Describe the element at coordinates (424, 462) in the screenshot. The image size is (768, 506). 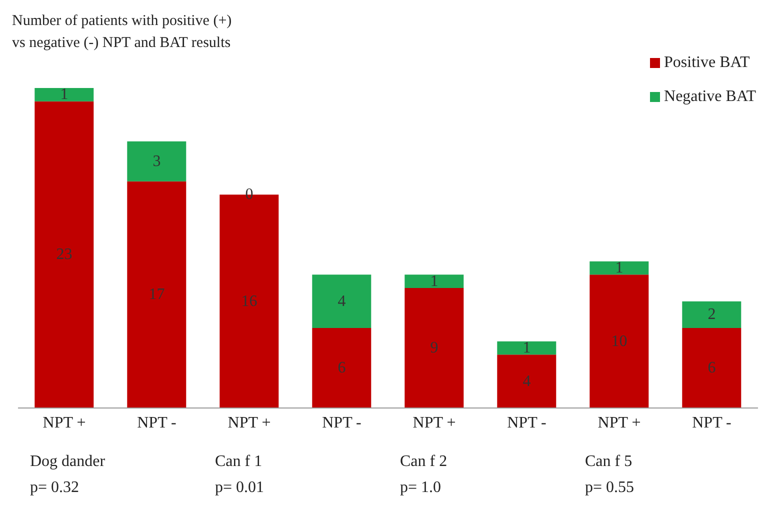
I see `text: Can f 2` at that location.